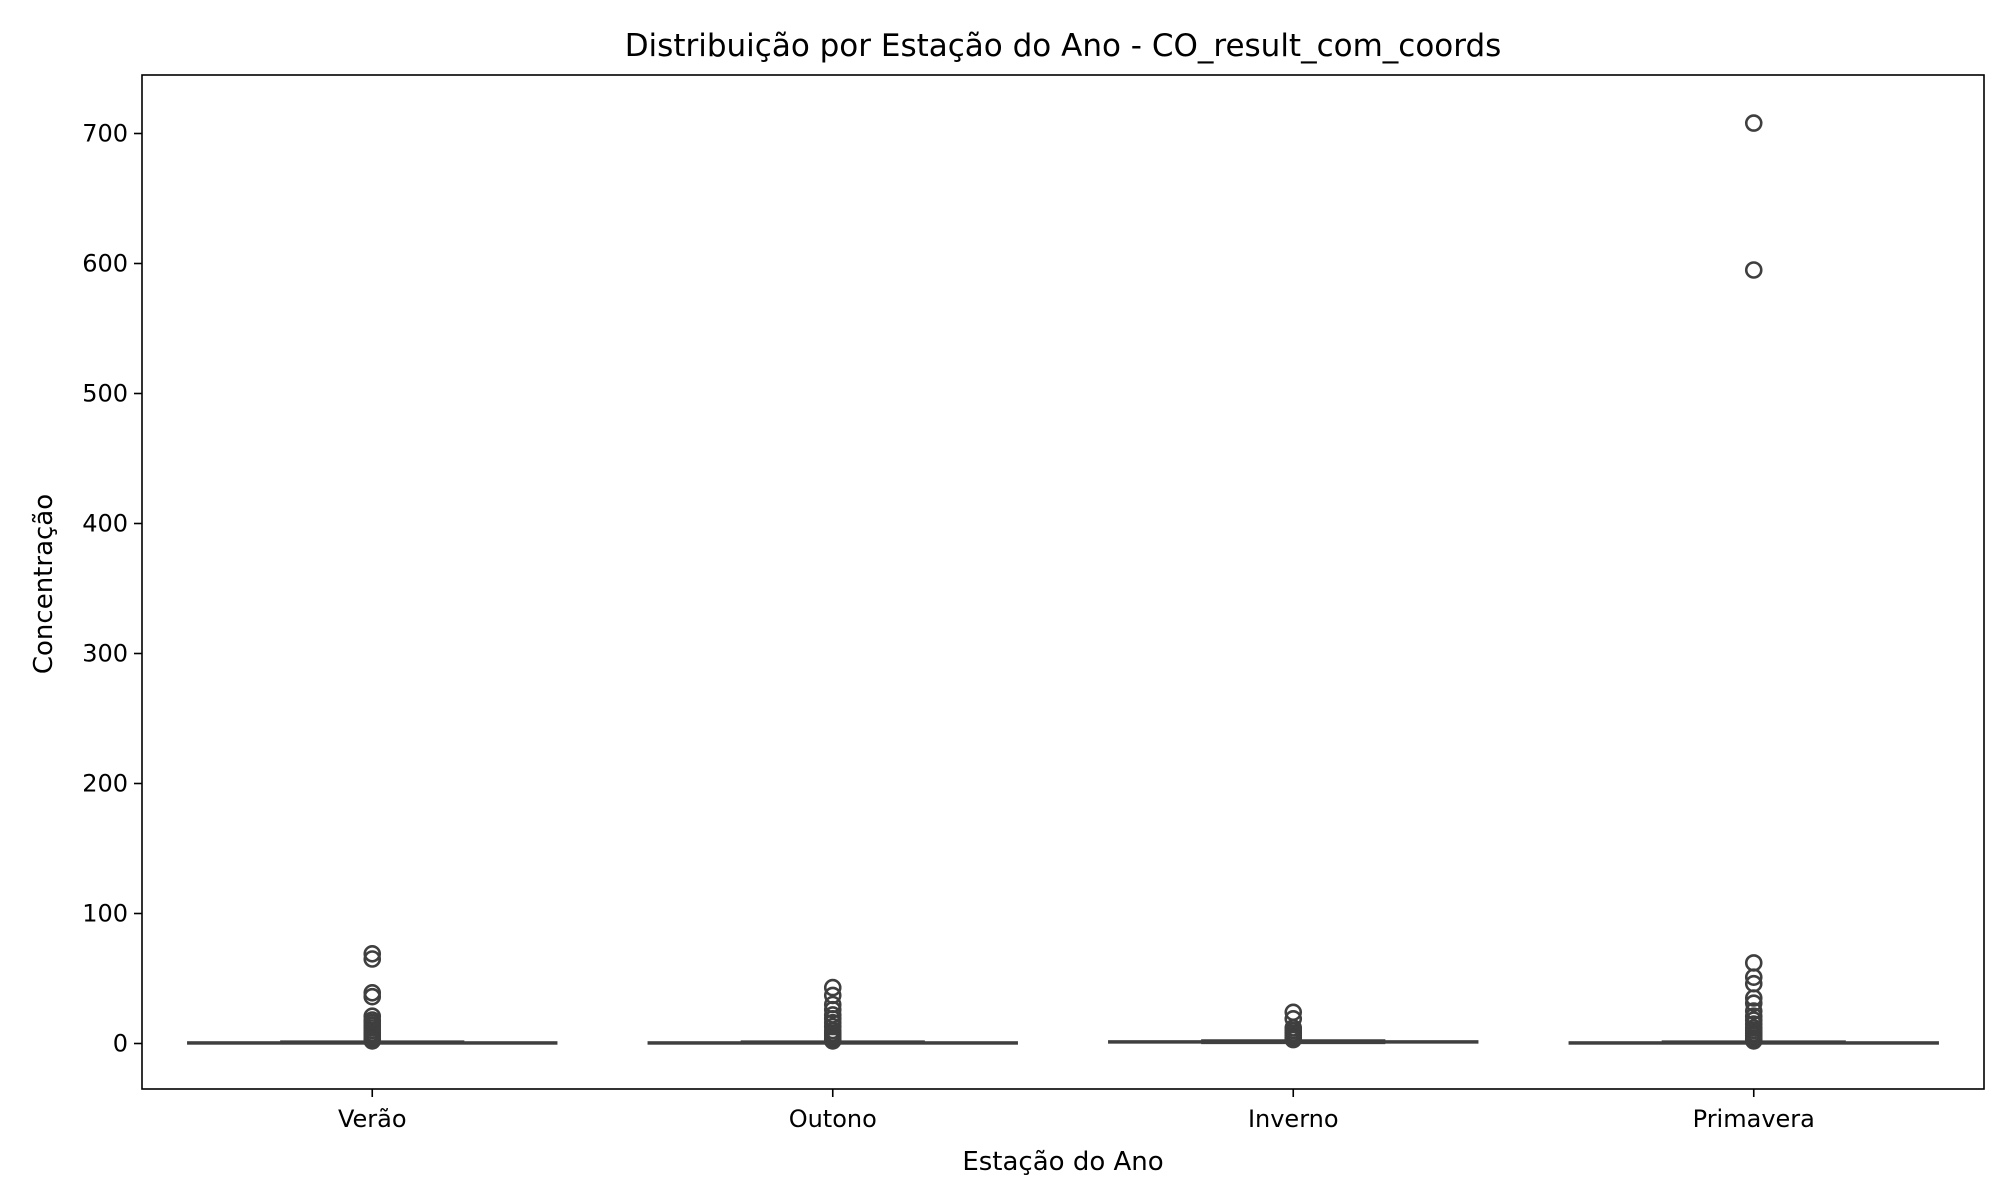  Describe the element at coordinates (105, 134) in the screenshot. I see `y-tick-label: 700` at that location.